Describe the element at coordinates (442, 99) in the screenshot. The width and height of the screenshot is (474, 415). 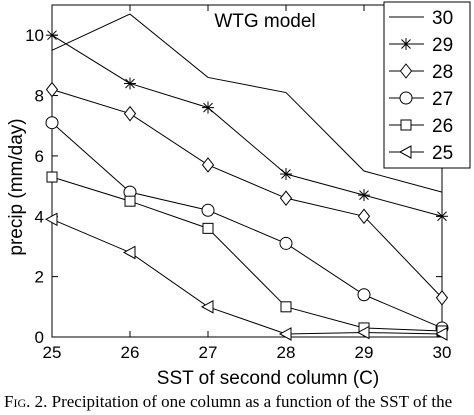
I see `legend-label: 27` at that location.